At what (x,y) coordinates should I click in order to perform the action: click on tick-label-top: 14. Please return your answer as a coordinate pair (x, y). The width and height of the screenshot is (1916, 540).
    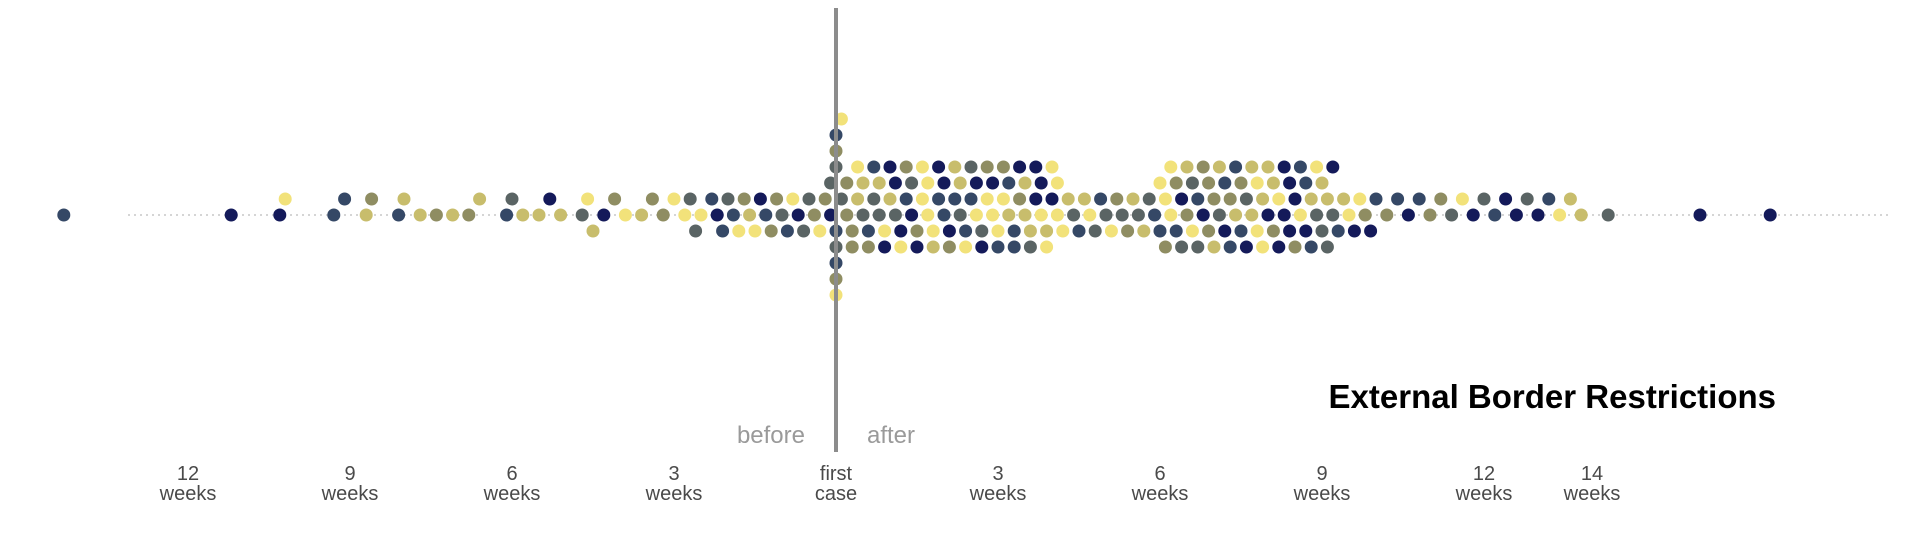
    Looking at the image, I should click on (1592, 474).